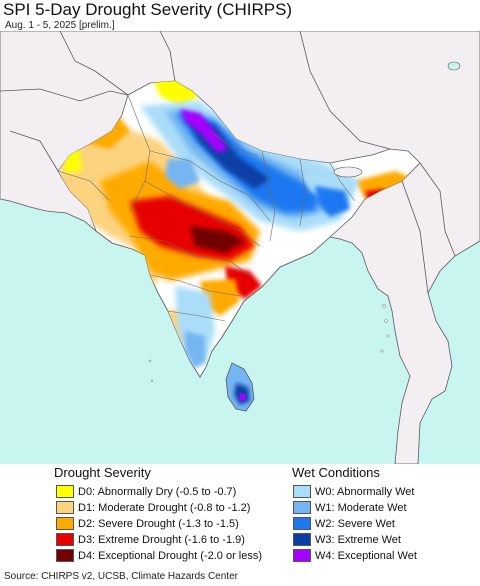 This screenshot has width=480, height=586. I want to click on sri-lanka, so click(240, 387).